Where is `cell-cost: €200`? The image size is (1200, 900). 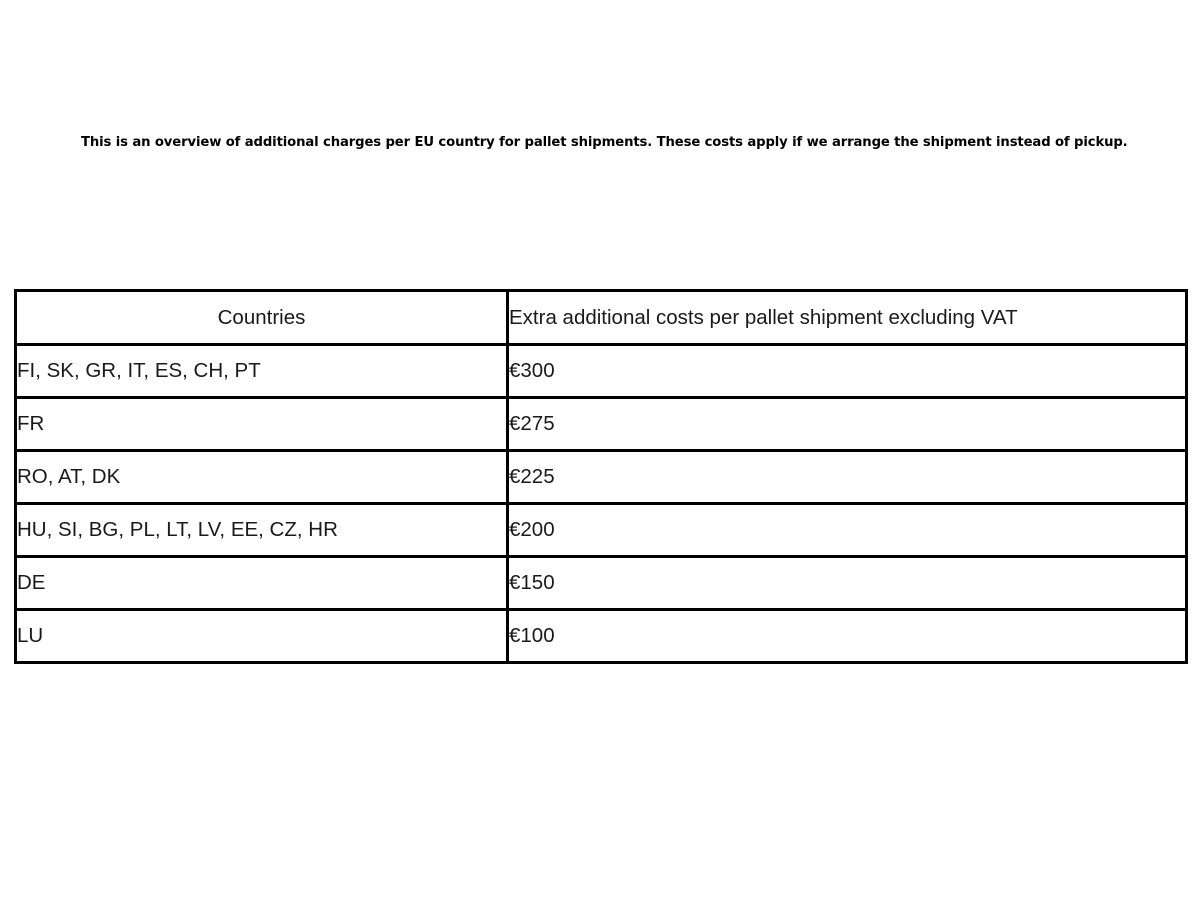
cell-cost: €200 is located at coordinates (847, 530).